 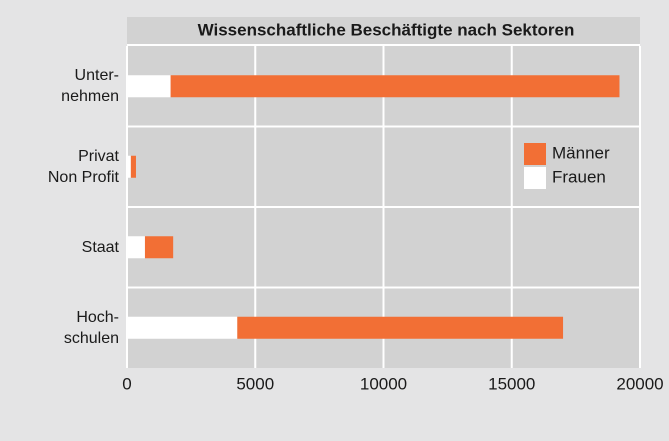 What do you see at coordinates (639, 383) in the screenshot?
I see `x-tick-label: 20000` at bounding box center [639, 383].